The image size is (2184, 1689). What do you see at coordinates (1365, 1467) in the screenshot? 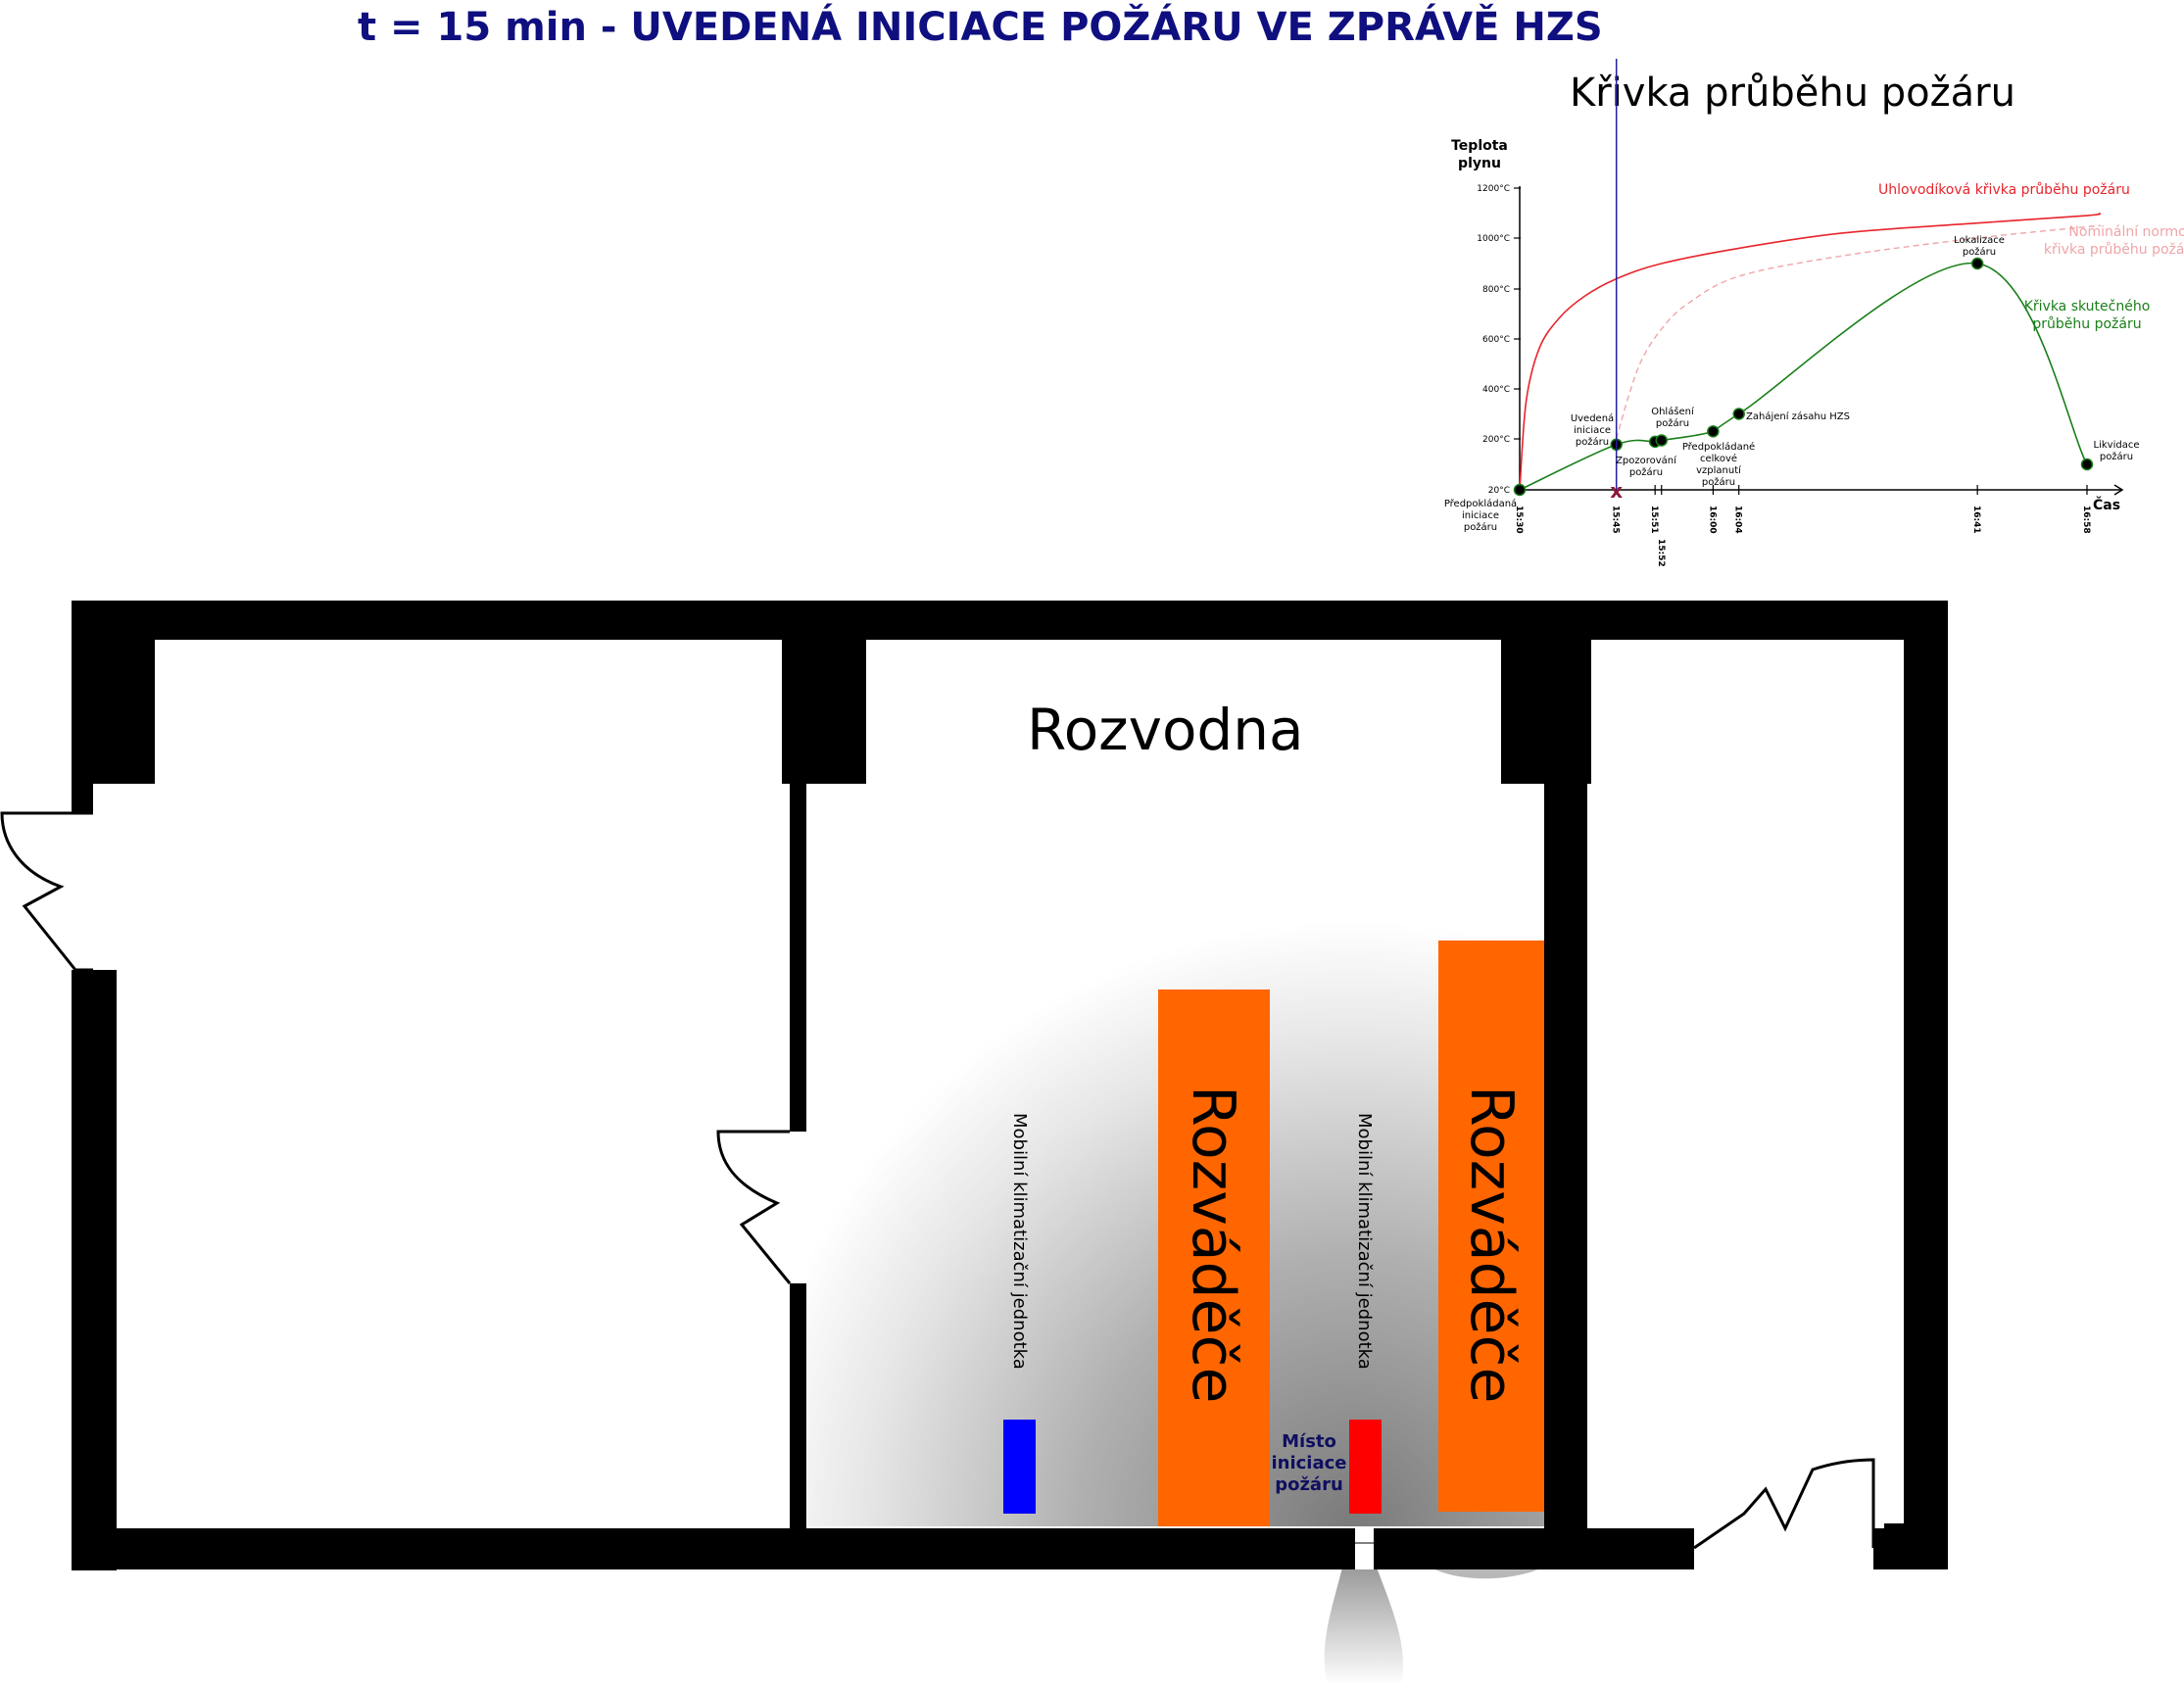
I see `fire-origin-unit` at bounding box center [1365, 1467].